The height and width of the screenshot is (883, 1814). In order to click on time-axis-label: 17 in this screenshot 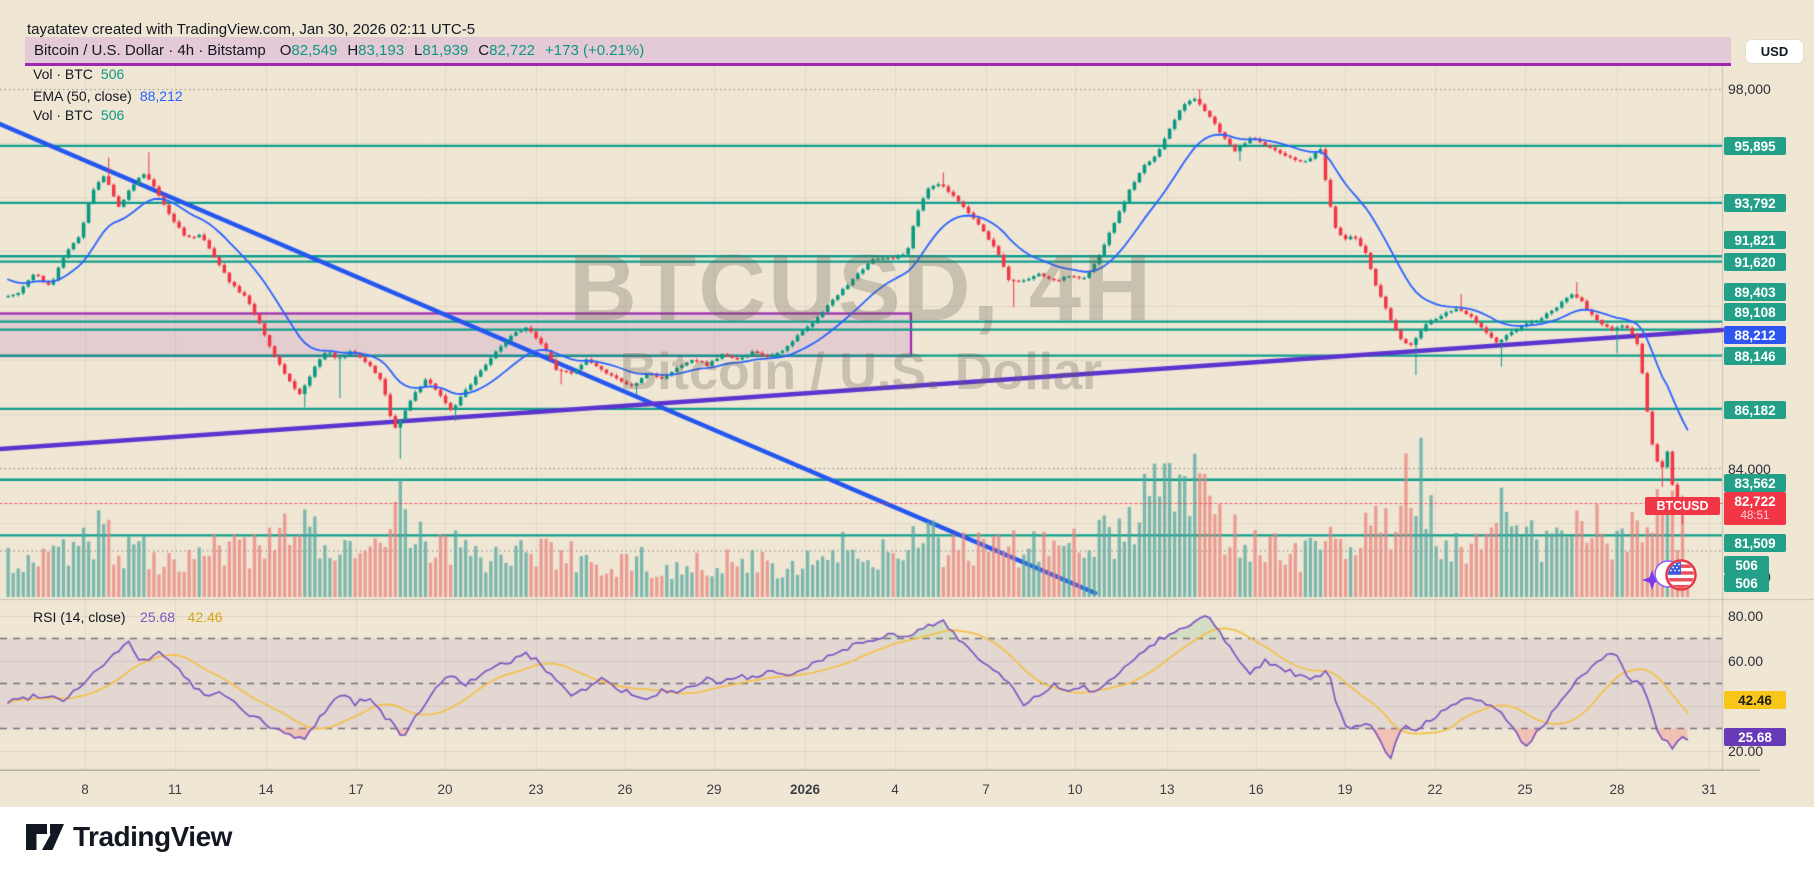, I will do `click(356, 789)`.